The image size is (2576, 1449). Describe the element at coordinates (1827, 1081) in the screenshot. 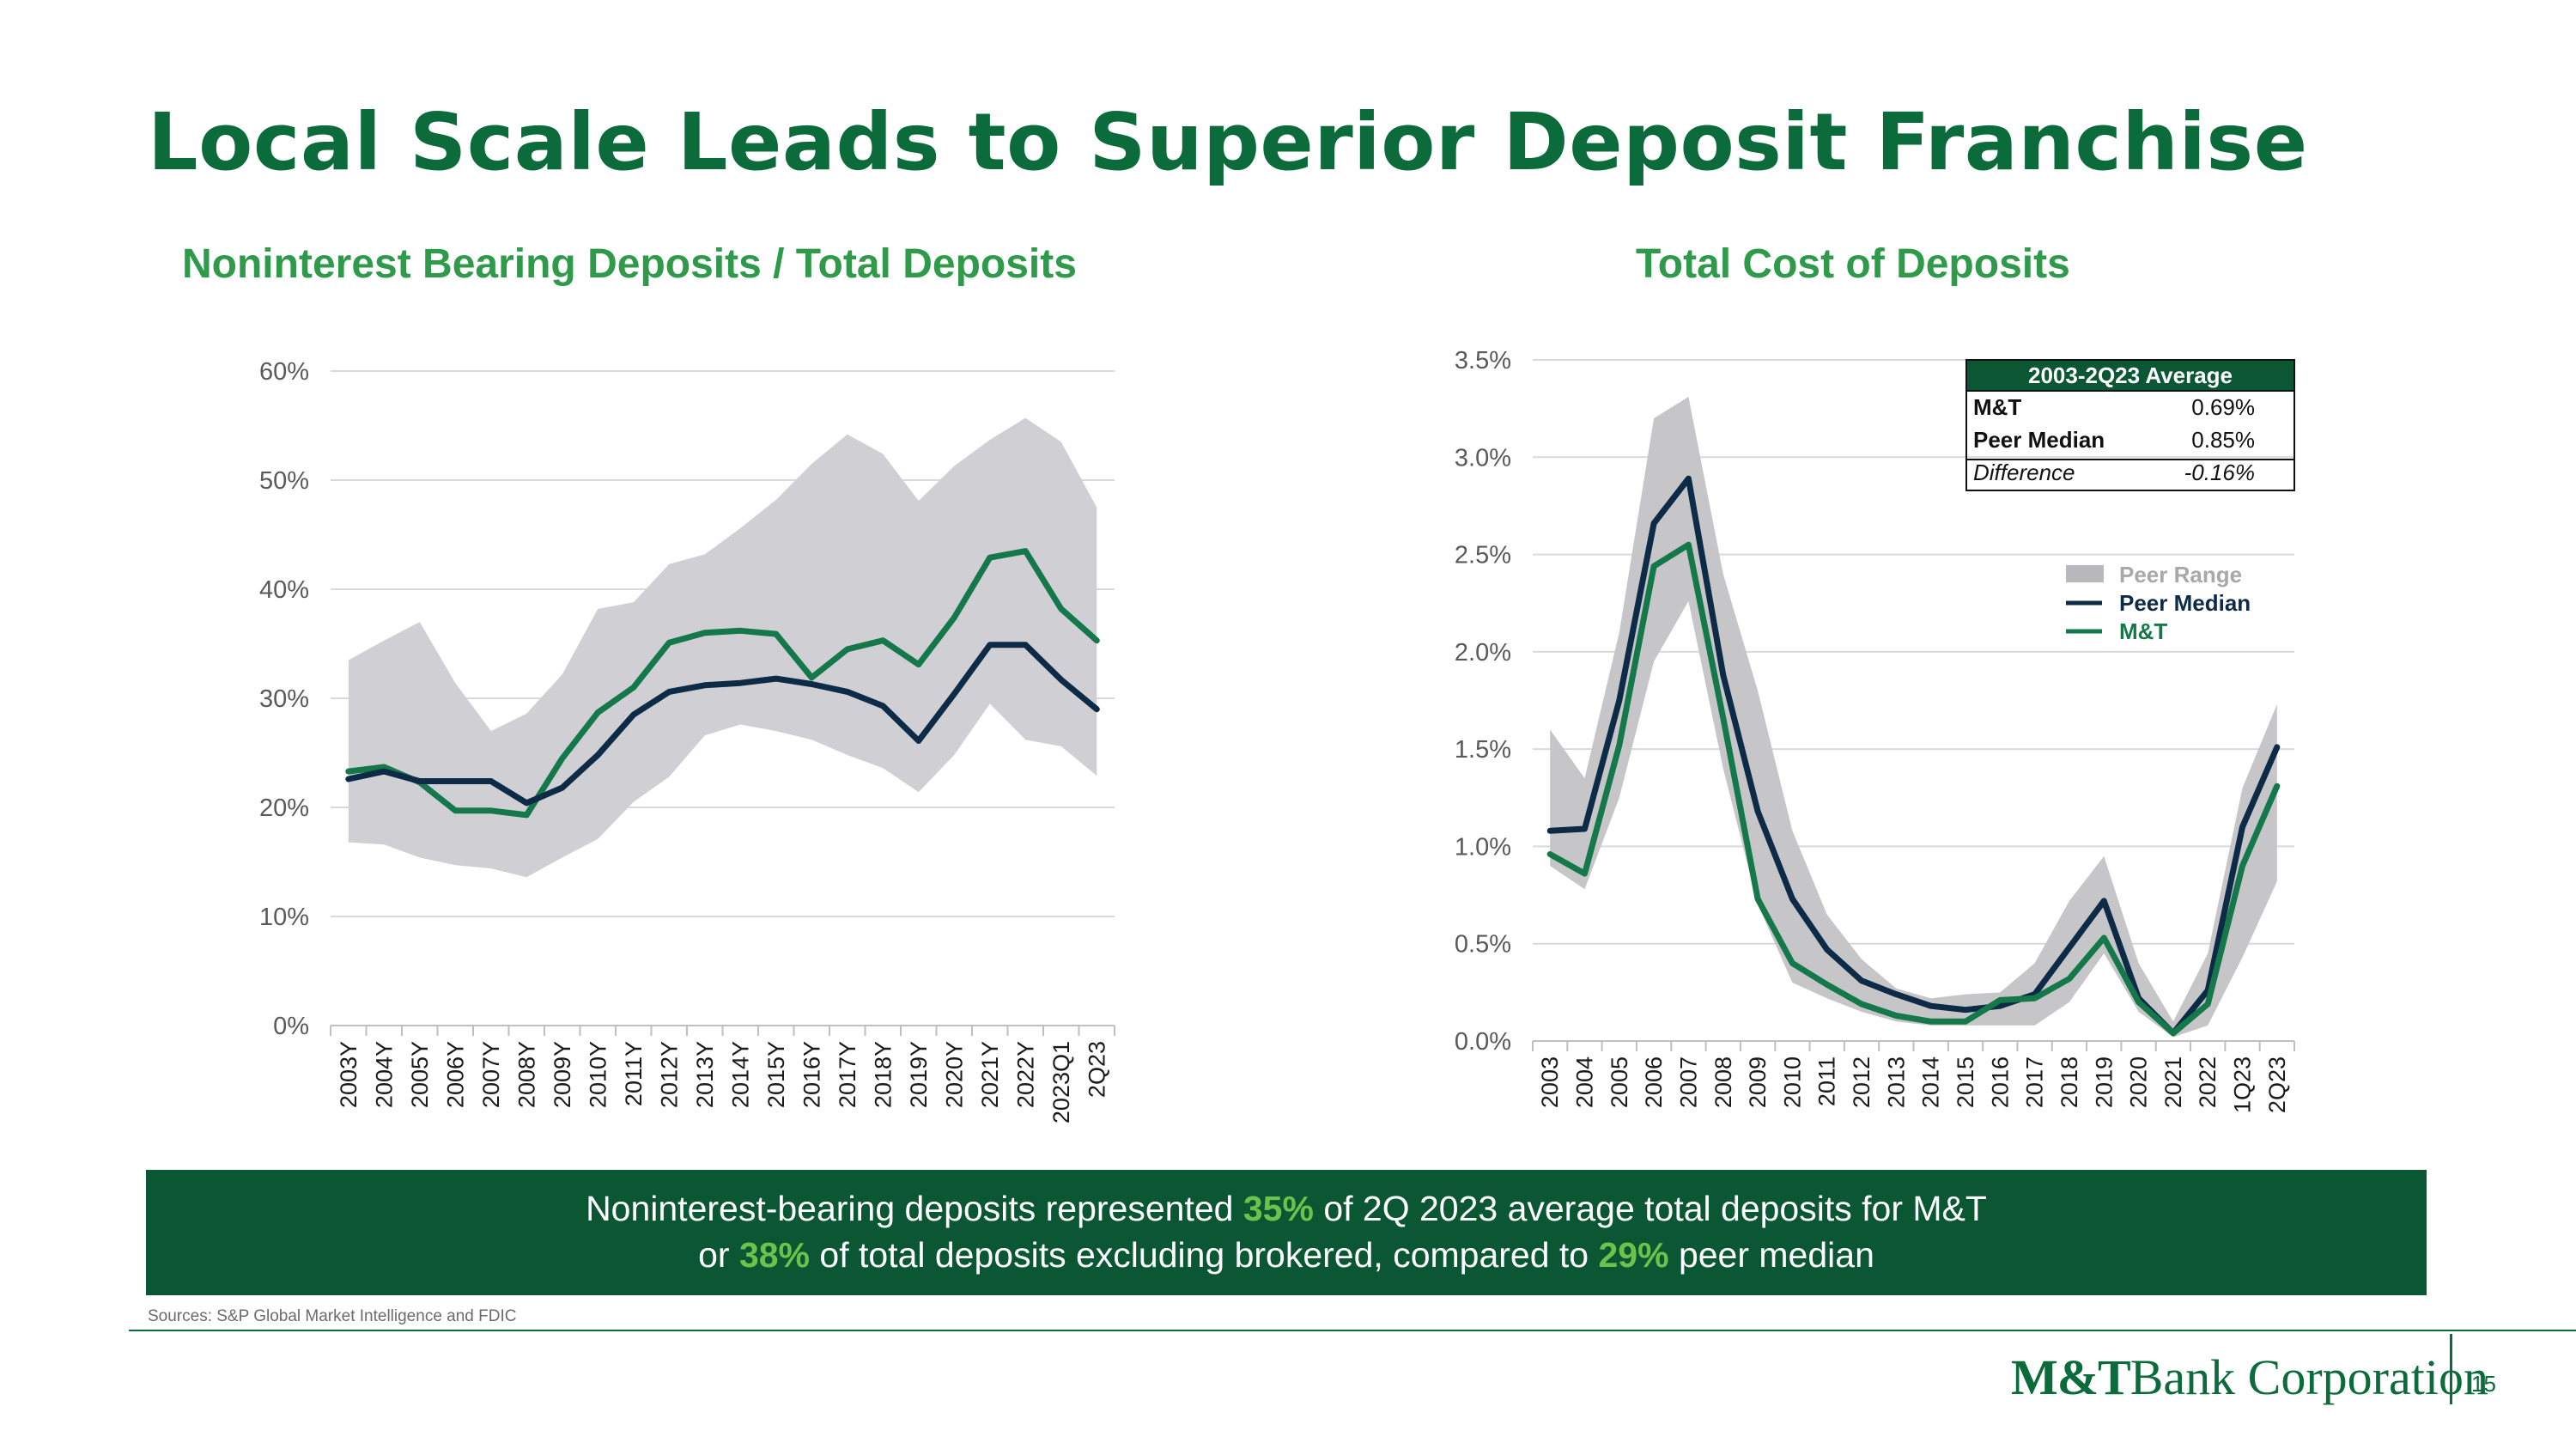

I see `x-tick-label: 2011` at that location.